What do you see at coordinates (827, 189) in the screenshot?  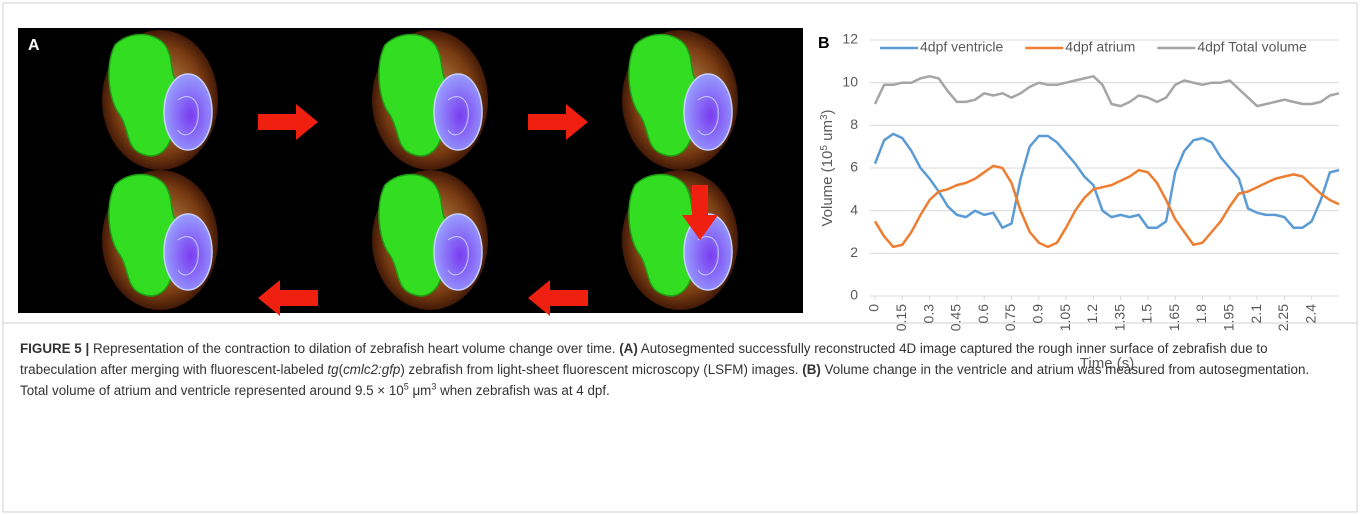 I see `y-axis-title-part: Volume (10` at bounding box center [827, 189].